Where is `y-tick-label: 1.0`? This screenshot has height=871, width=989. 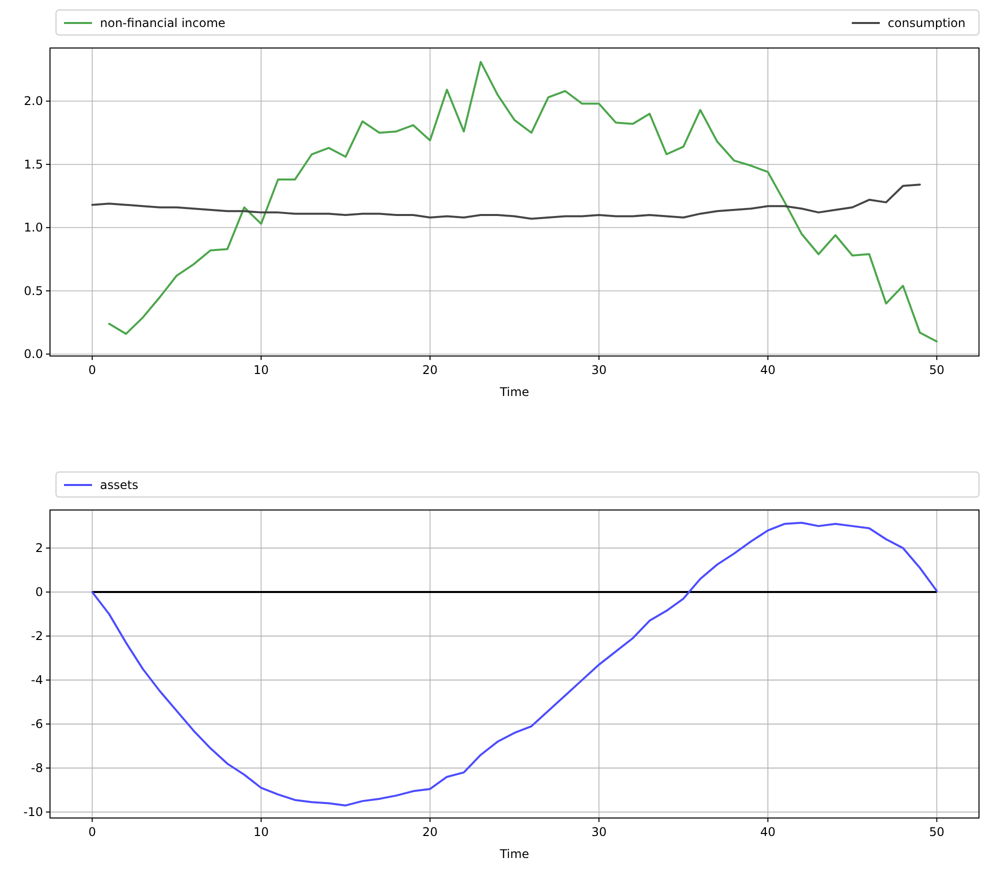 y-tick-label: 1.0 is located at coordinates (33, 227).